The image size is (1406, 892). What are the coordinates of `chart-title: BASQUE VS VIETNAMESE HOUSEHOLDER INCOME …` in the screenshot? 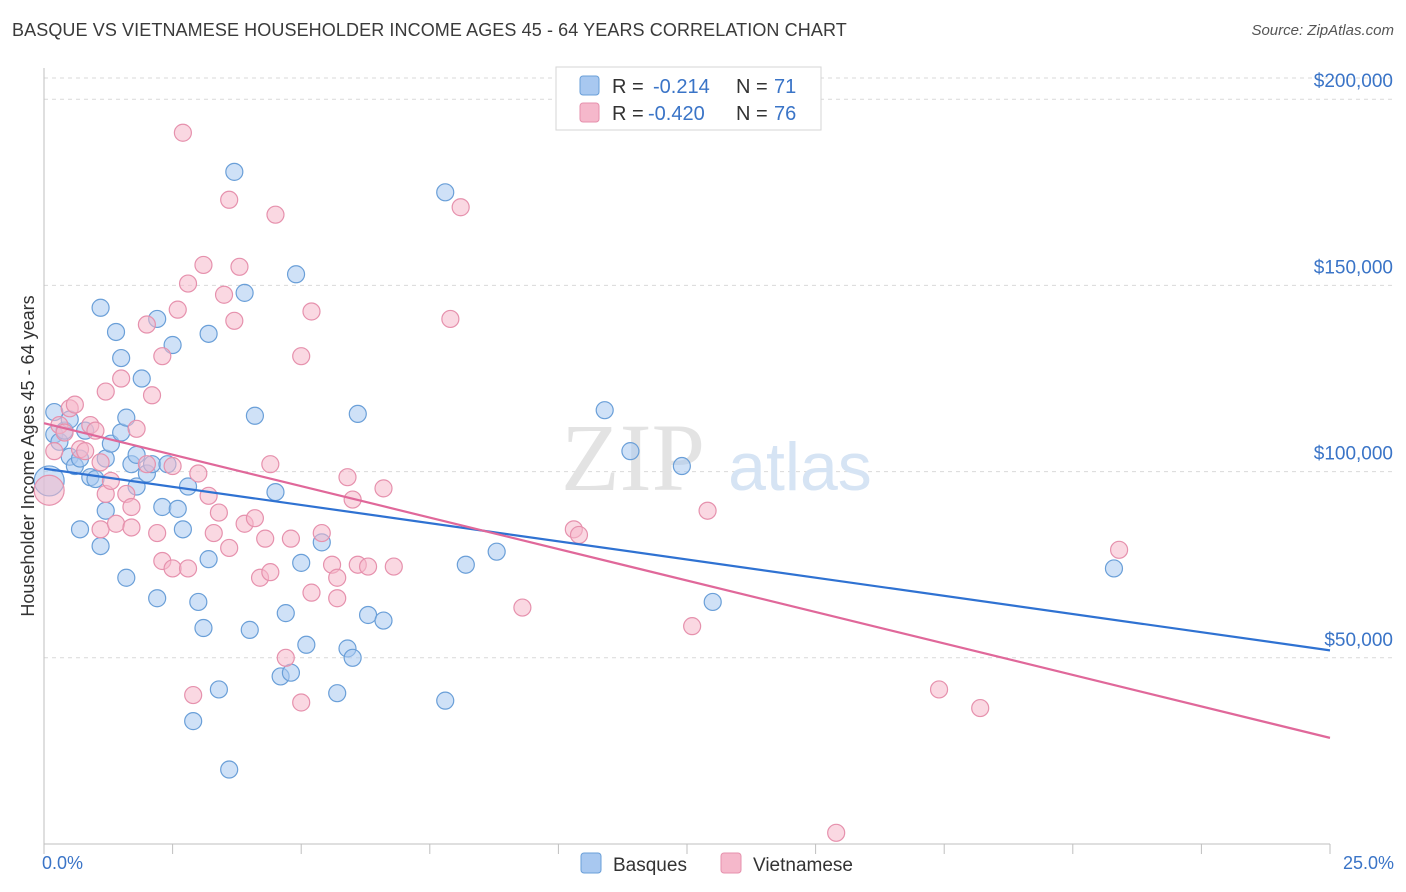 It's located at (429, 30).